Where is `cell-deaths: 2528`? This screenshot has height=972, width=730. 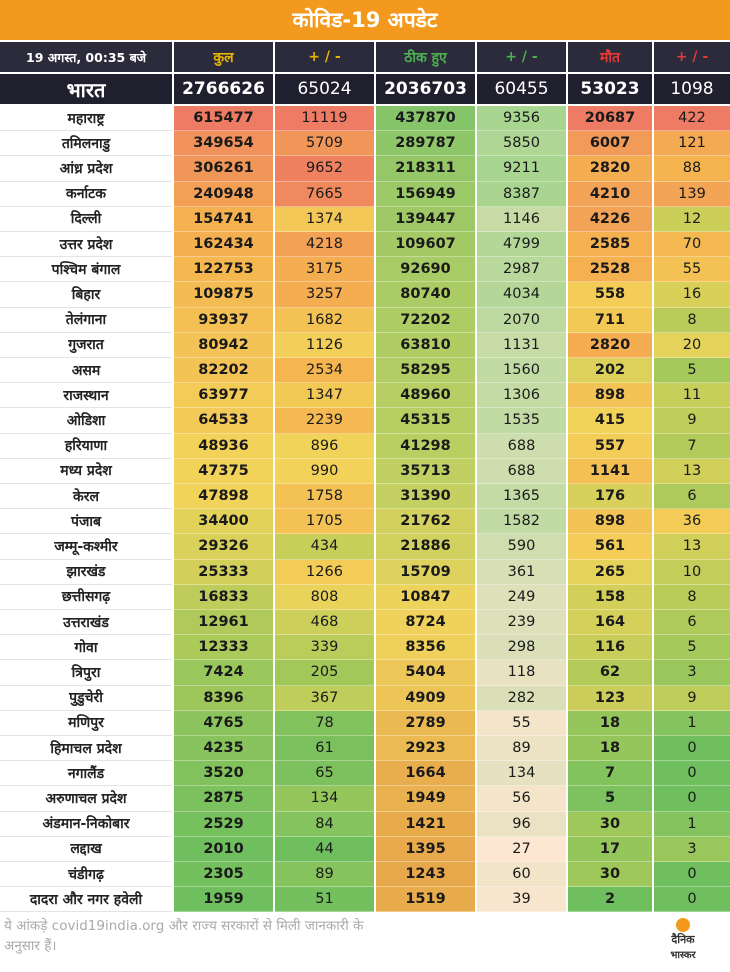
cell-deaths: 2528 is located at coordinates (610, 270).